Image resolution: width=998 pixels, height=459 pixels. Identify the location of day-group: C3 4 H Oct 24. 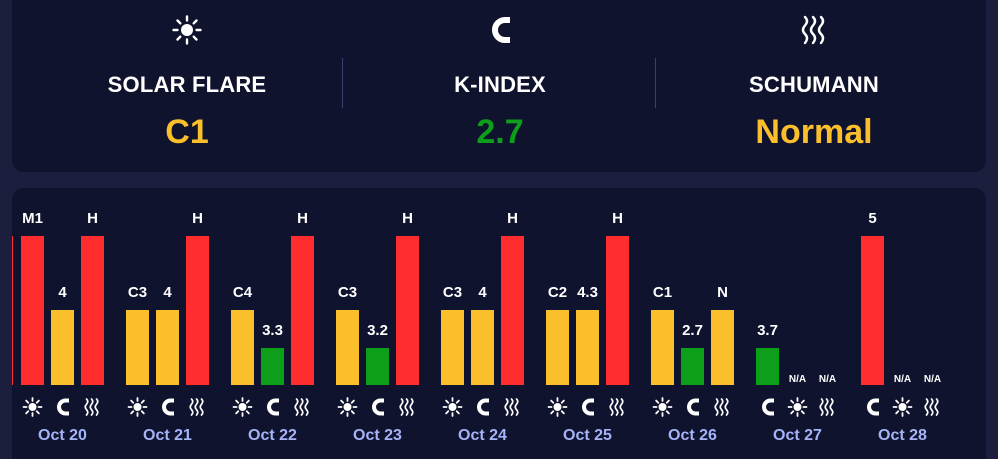
(482, 327).